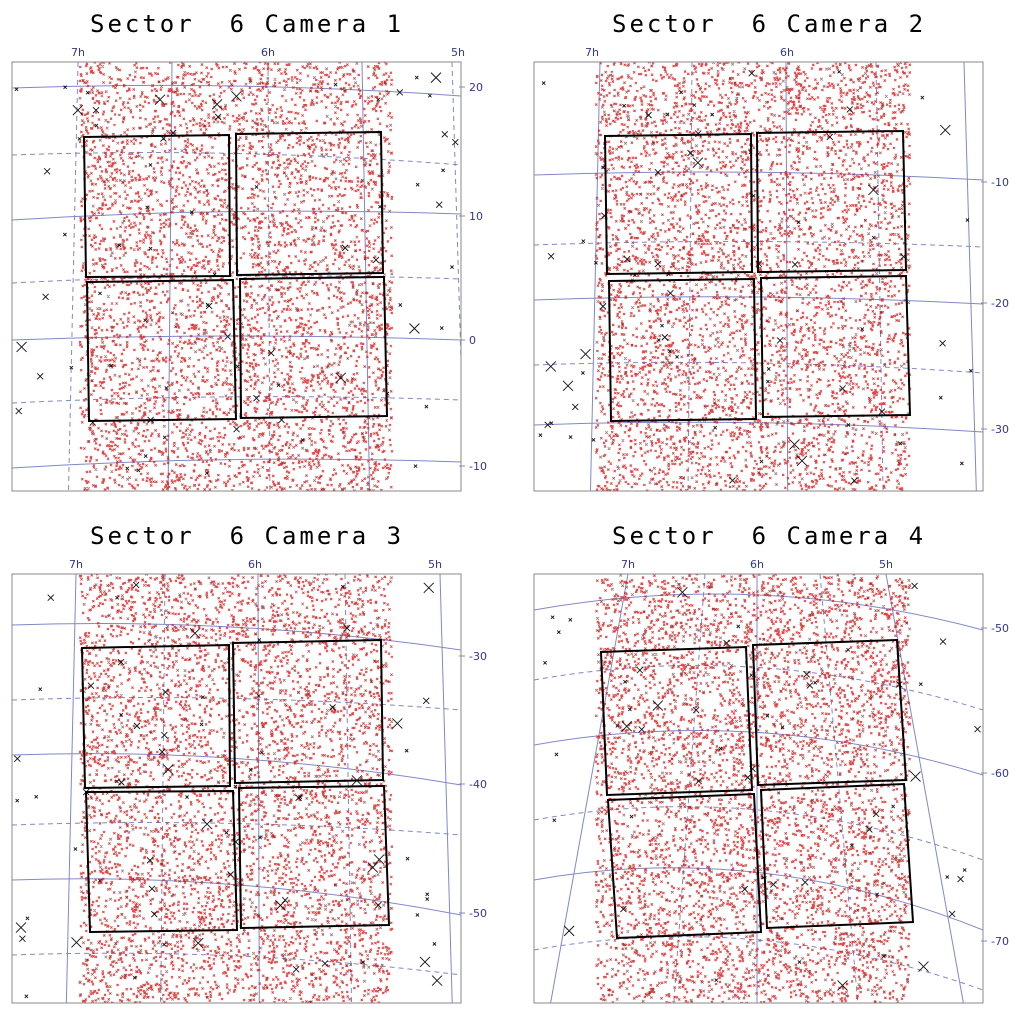  Describe the element at coordinates (769, 536) in the screenshot. I see `chart-title-camera-4: Sector 6 Camera 4` at that location.